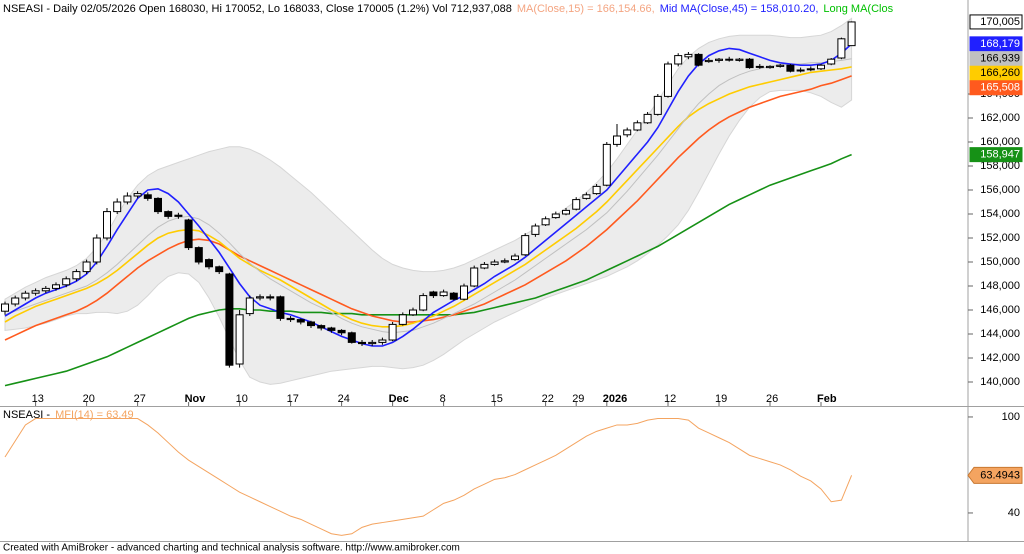  Describe the element at coordinates (1000, 73) in the screenshot. I see `value-label: 166,260` at that location.